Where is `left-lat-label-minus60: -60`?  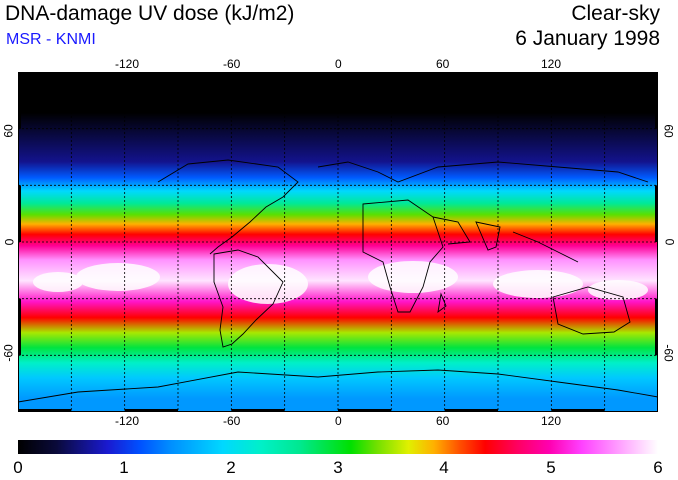 left-lat-label-minus60: -60 is located at coordinates (8, 353).